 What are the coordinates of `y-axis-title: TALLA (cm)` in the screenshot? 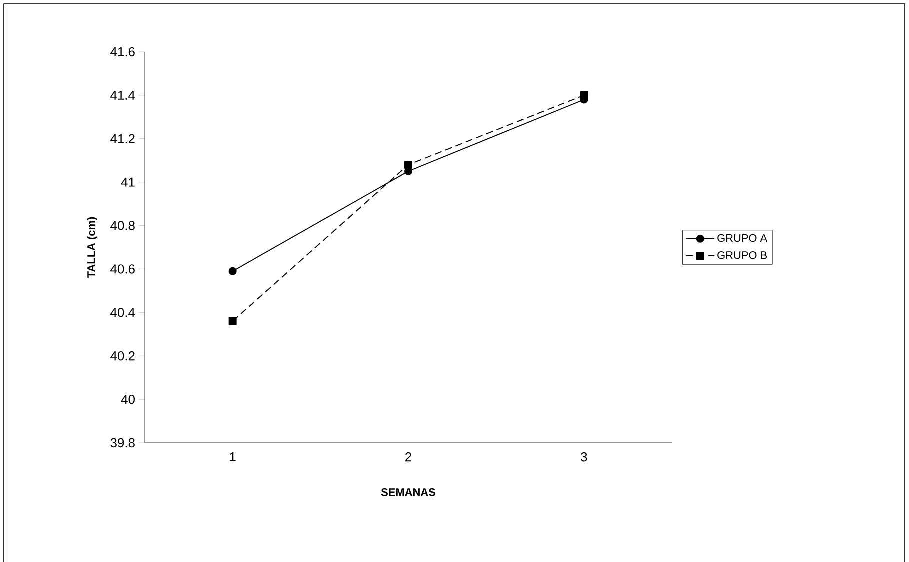 It's located at (92, 247).